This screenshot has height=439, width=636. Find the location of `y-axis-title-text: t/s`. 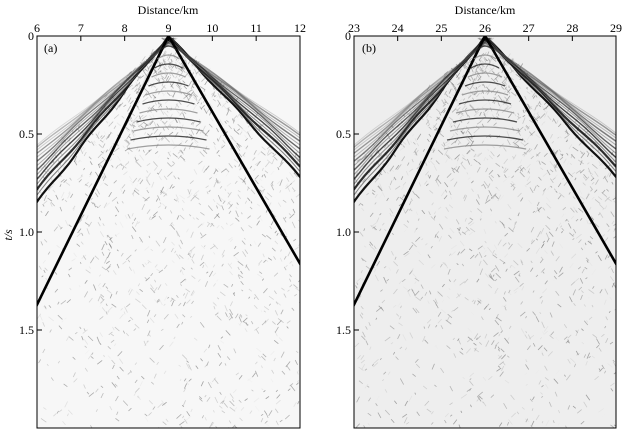

y-axis-title-text: t/s is located at coordinates (8, 235).